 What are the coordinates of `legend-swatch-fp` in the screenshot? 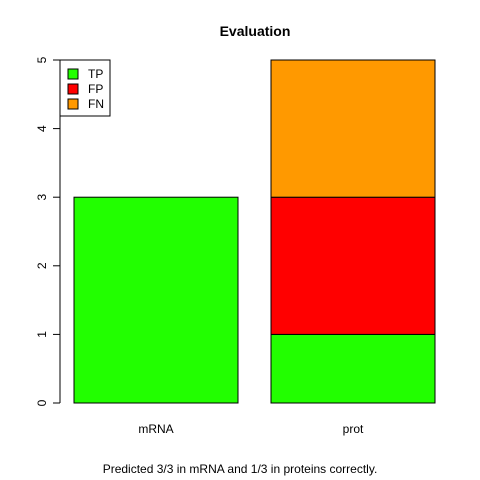 It's located at (73, 89).